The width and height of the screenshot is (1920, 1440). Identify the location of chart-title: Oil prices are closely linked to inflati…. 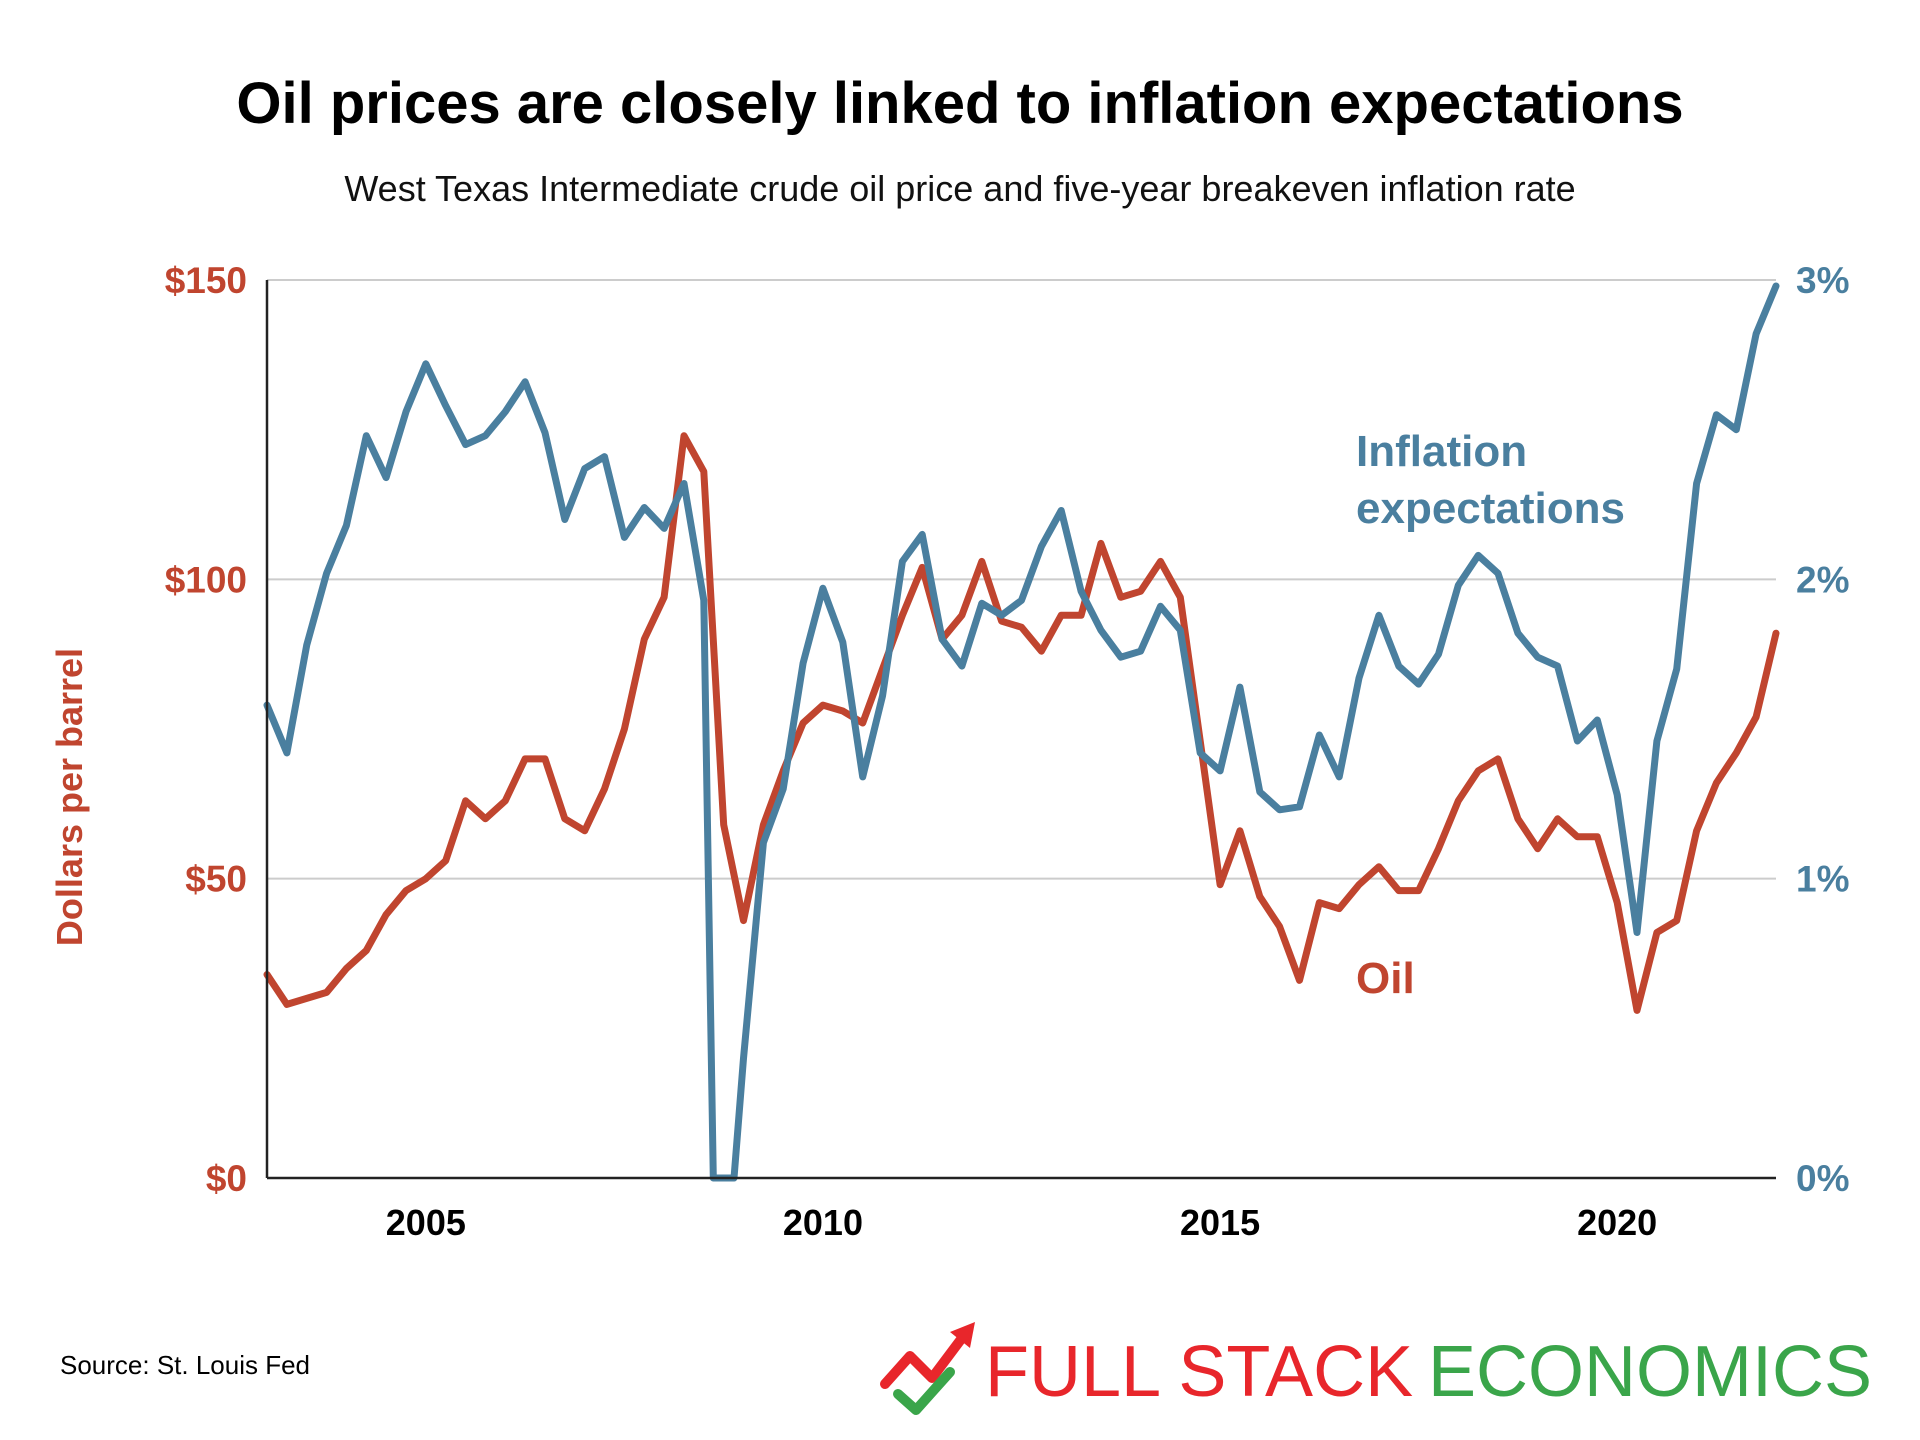
(960, 103).